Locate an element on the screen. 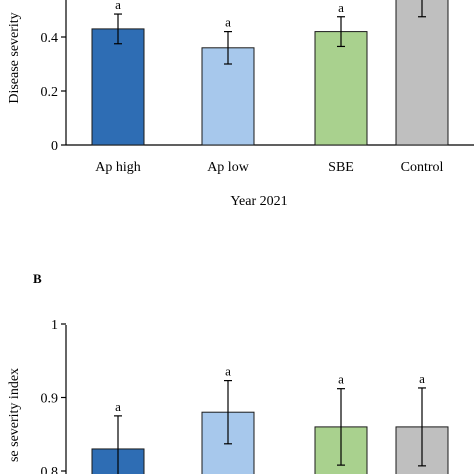 This screenshot has width=474, height=474. panel-a-x-axis-label: Year 2021 is located at coordinates (258, 201).